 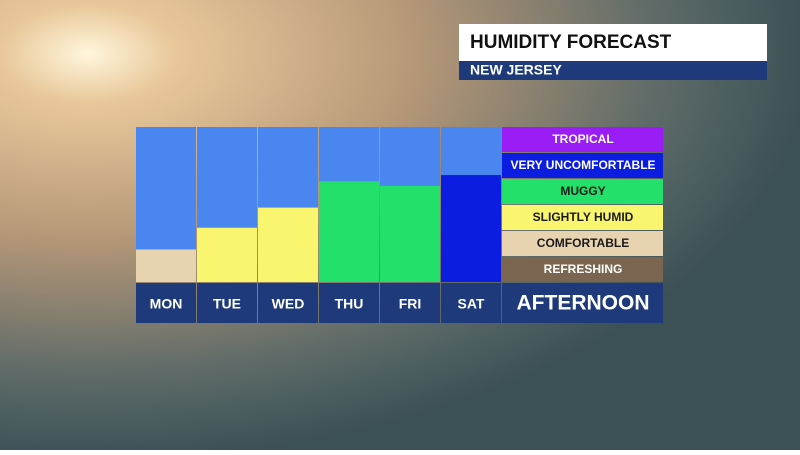 I want to click on legend-title: AFTERNOON, so click(x=583, y=303).